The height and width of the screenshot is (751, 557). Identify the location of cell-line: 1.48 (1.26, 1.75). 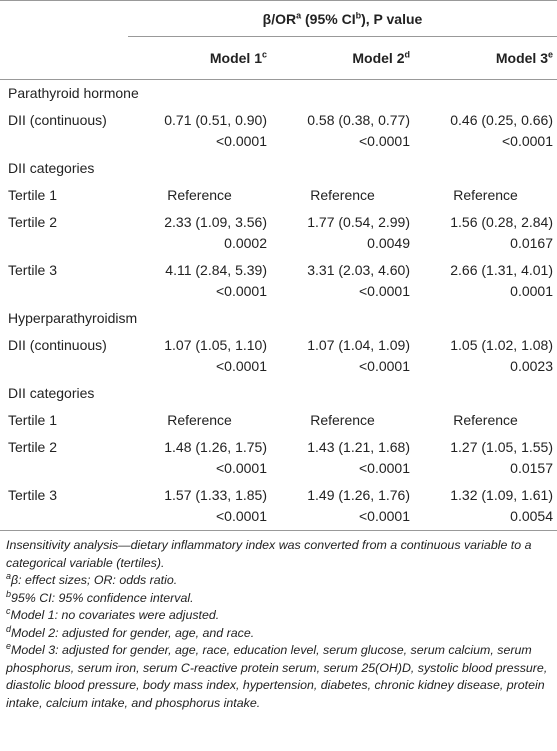
(215, 447).